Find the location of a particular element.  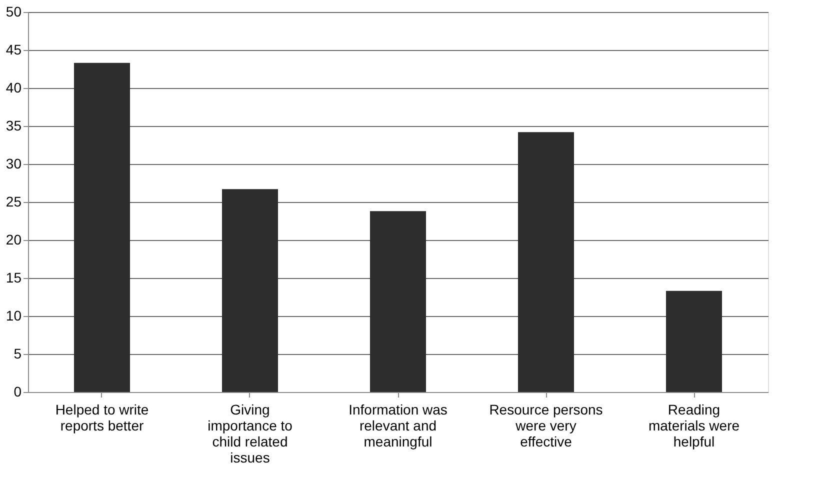

x-tick-label: Information was relevant and meaningful is located at coordinates (398, 426).